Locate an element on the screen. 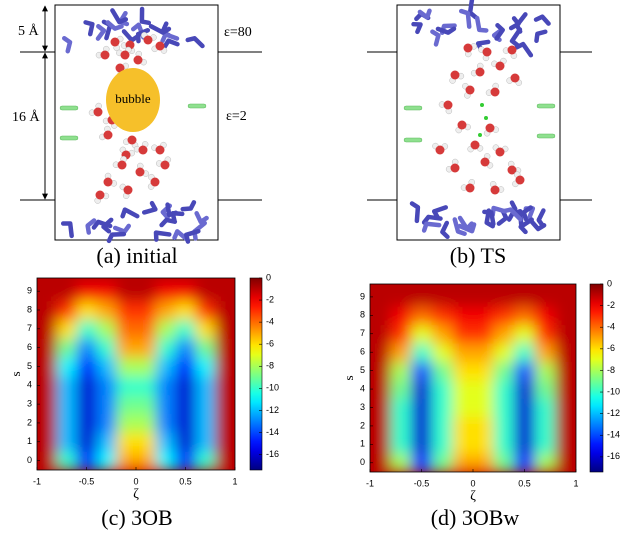  heatmap-cells is located at coordinates (473, 379).